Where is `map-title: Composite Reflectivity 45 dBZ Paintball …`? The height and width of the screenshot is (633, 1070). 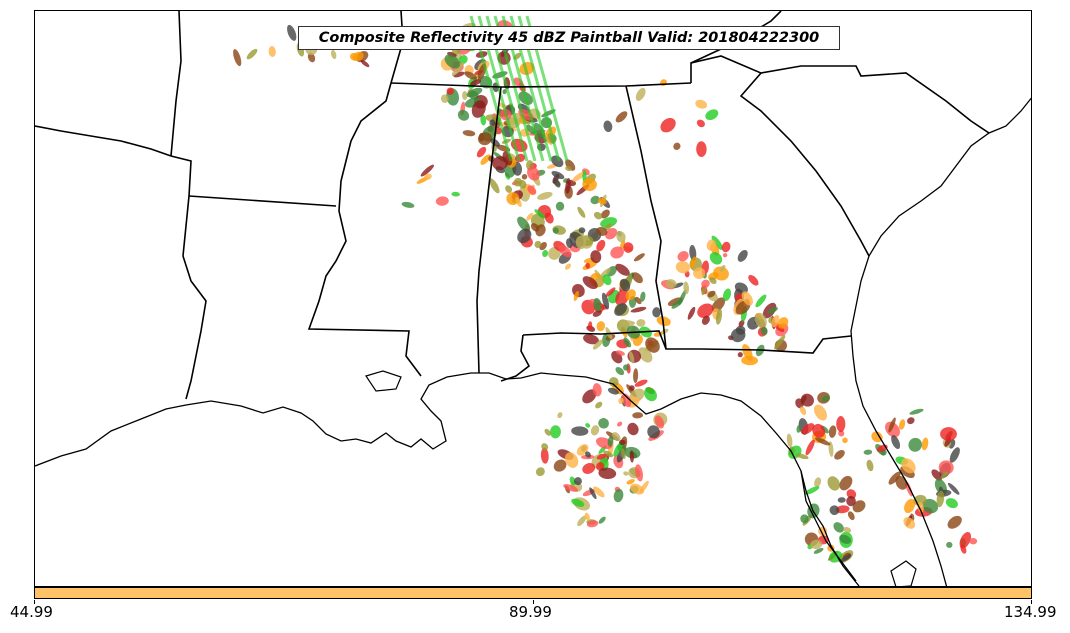 map-title: Composite Reflectivity 45 dBZ Paintball … is located at coordinates (569, 38).